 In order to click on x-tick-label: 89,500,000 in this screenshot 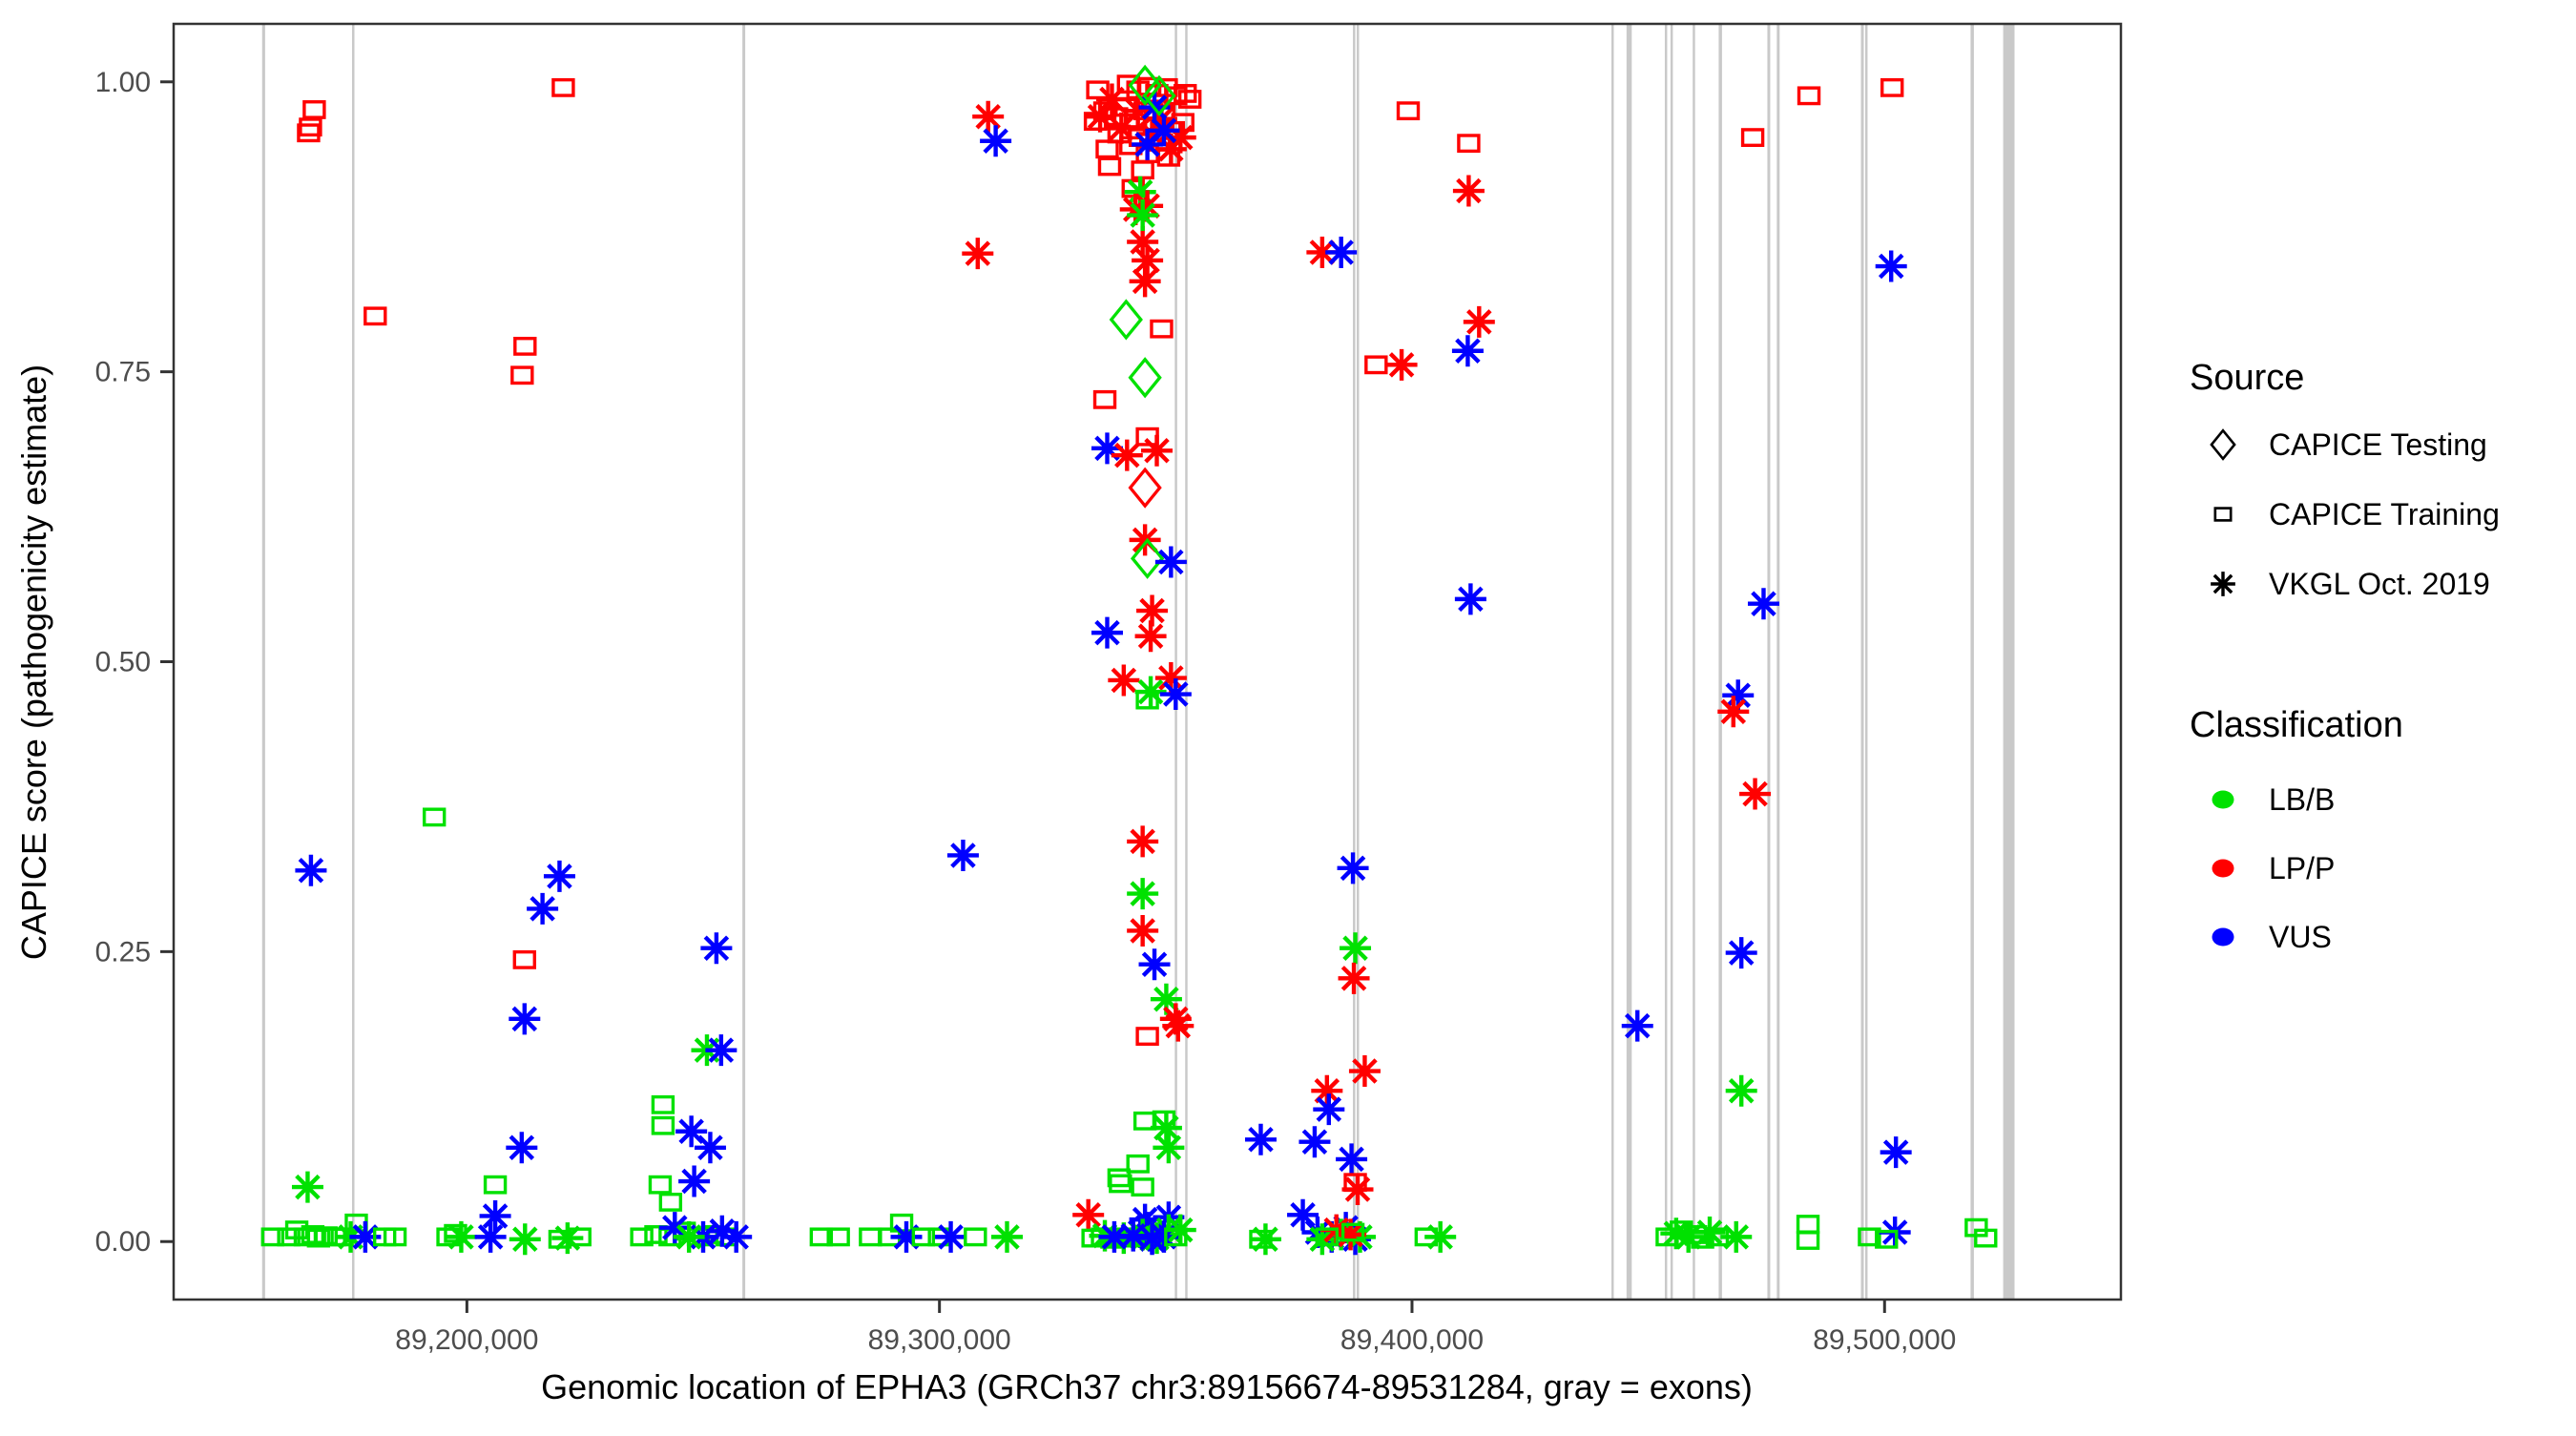, I will do `click(1884, 1340)`.